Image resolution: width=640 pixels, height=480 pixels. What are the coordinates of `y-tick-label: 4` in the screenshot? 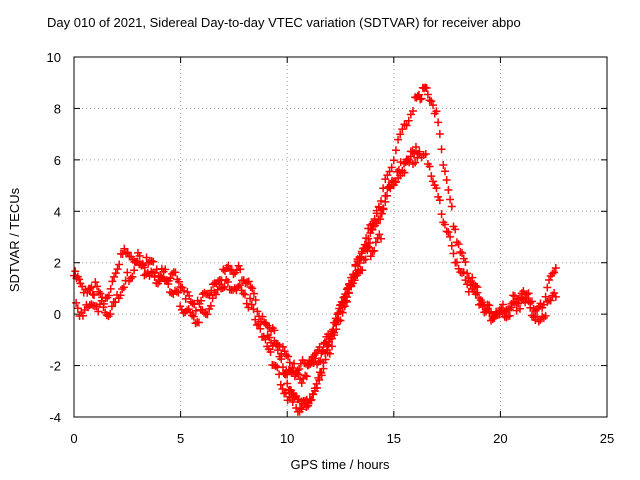 It's located at (57, 211).